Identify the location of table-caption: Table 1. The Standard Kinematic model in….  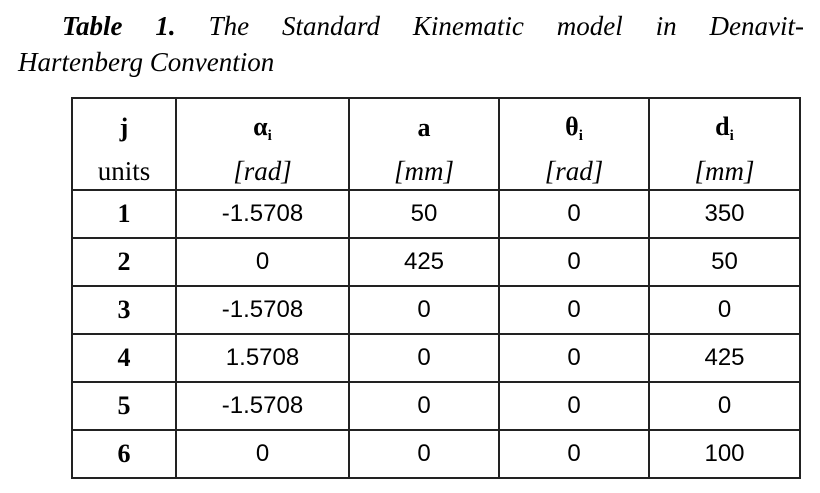
(411, 44).